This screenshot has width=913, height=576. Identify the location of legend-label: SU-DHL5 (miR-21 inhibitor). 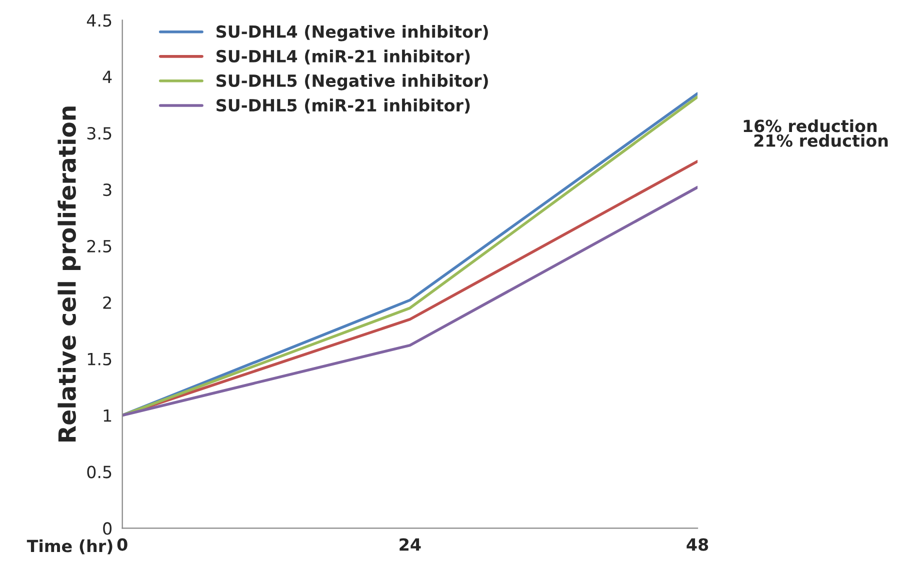
(343, 106).